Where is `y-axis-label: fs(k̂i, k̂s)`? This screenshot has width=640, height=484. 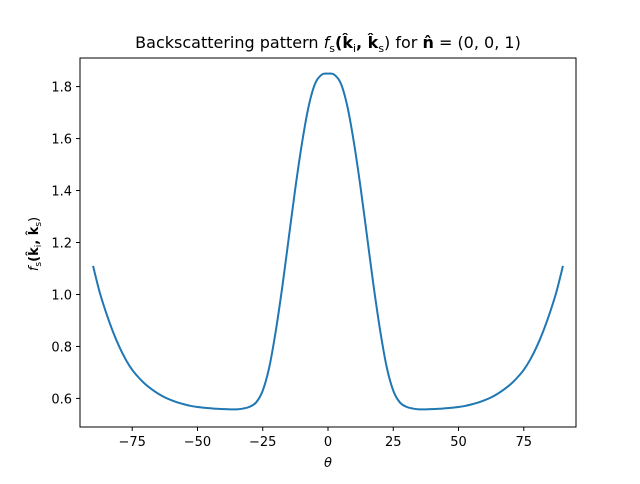 y-axis-label: fs(k̂i, k̂s) is located at coordinates (35, 244).